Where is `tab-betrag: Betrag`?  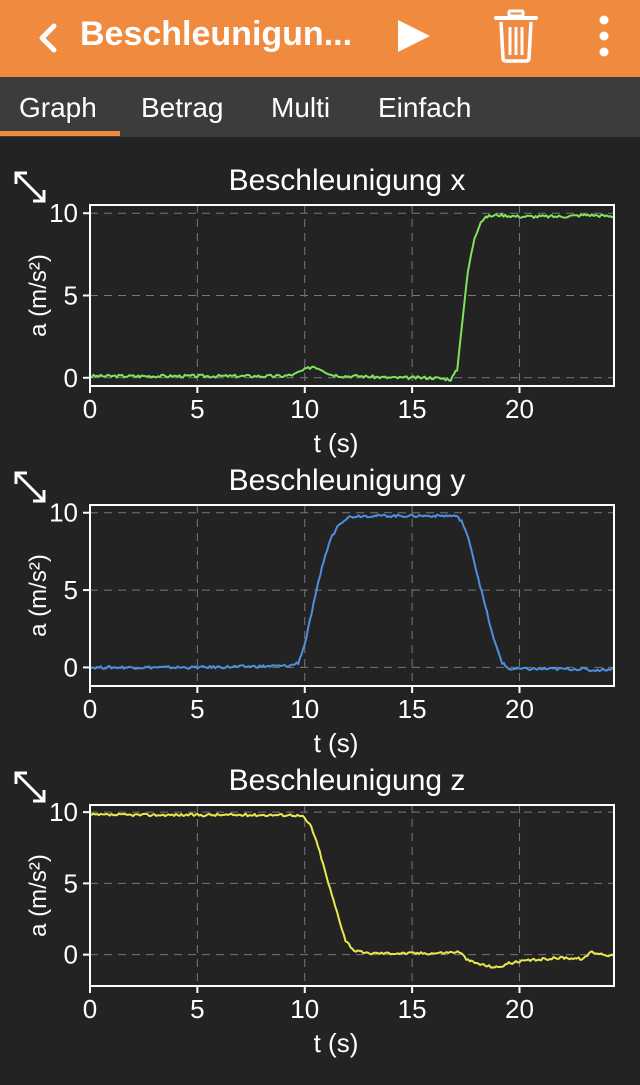 tab-betrag: Betrag is located at coordinates (182, 107).